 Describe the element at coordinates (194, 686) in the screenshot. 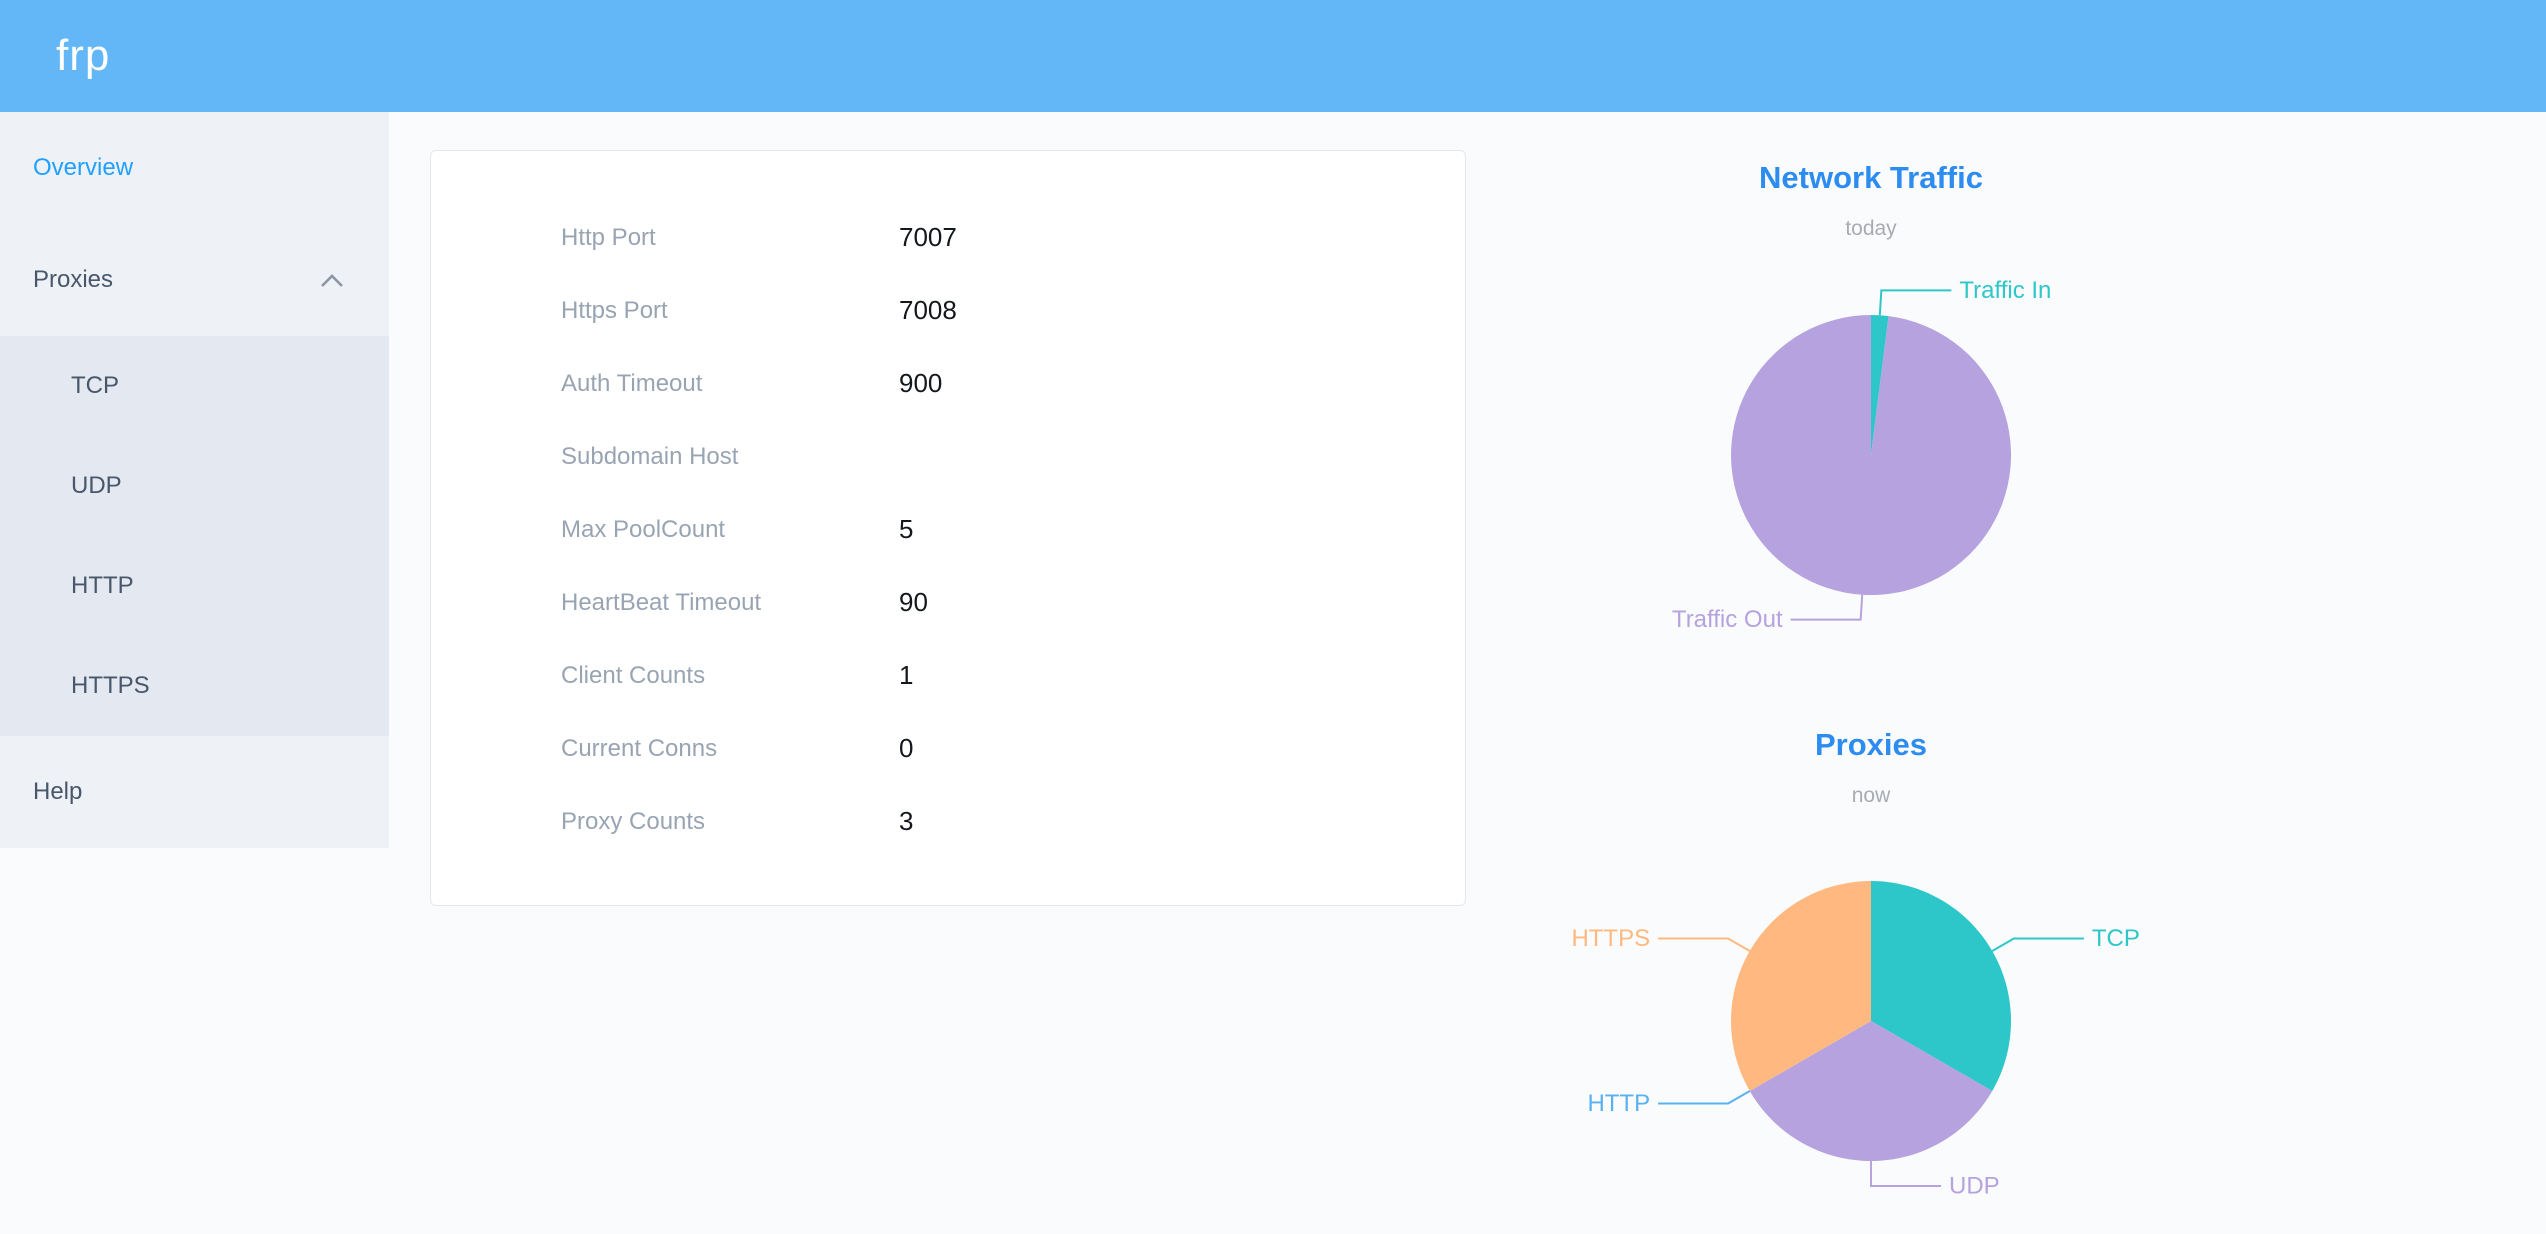

I see `sidebar-item-https: HTTPS` at that location.